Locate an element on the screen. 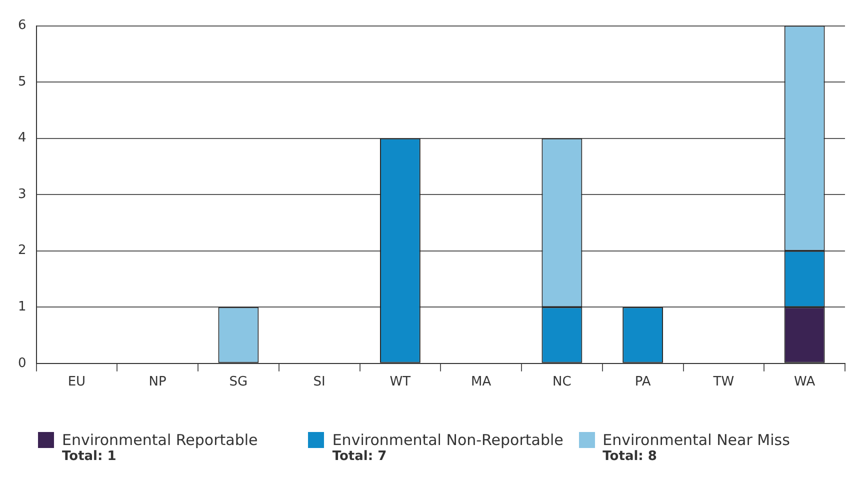 This screenshot has width=857, height=477. x-tick-label: TW is located at coordinates (723, 382).